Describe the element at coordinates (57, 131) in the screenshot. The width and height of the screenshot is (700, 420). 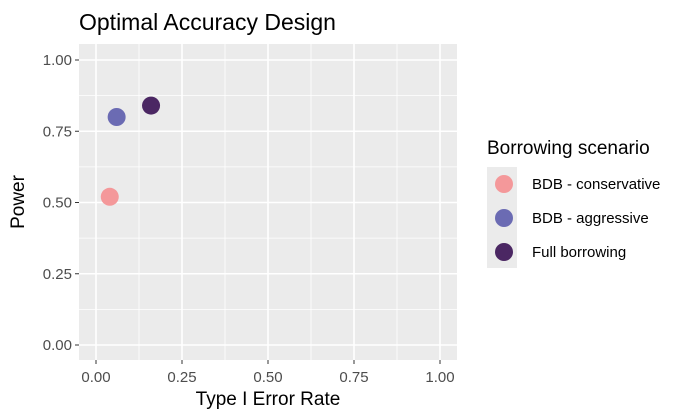
I see `y-tick-label: 0.75` at that location.